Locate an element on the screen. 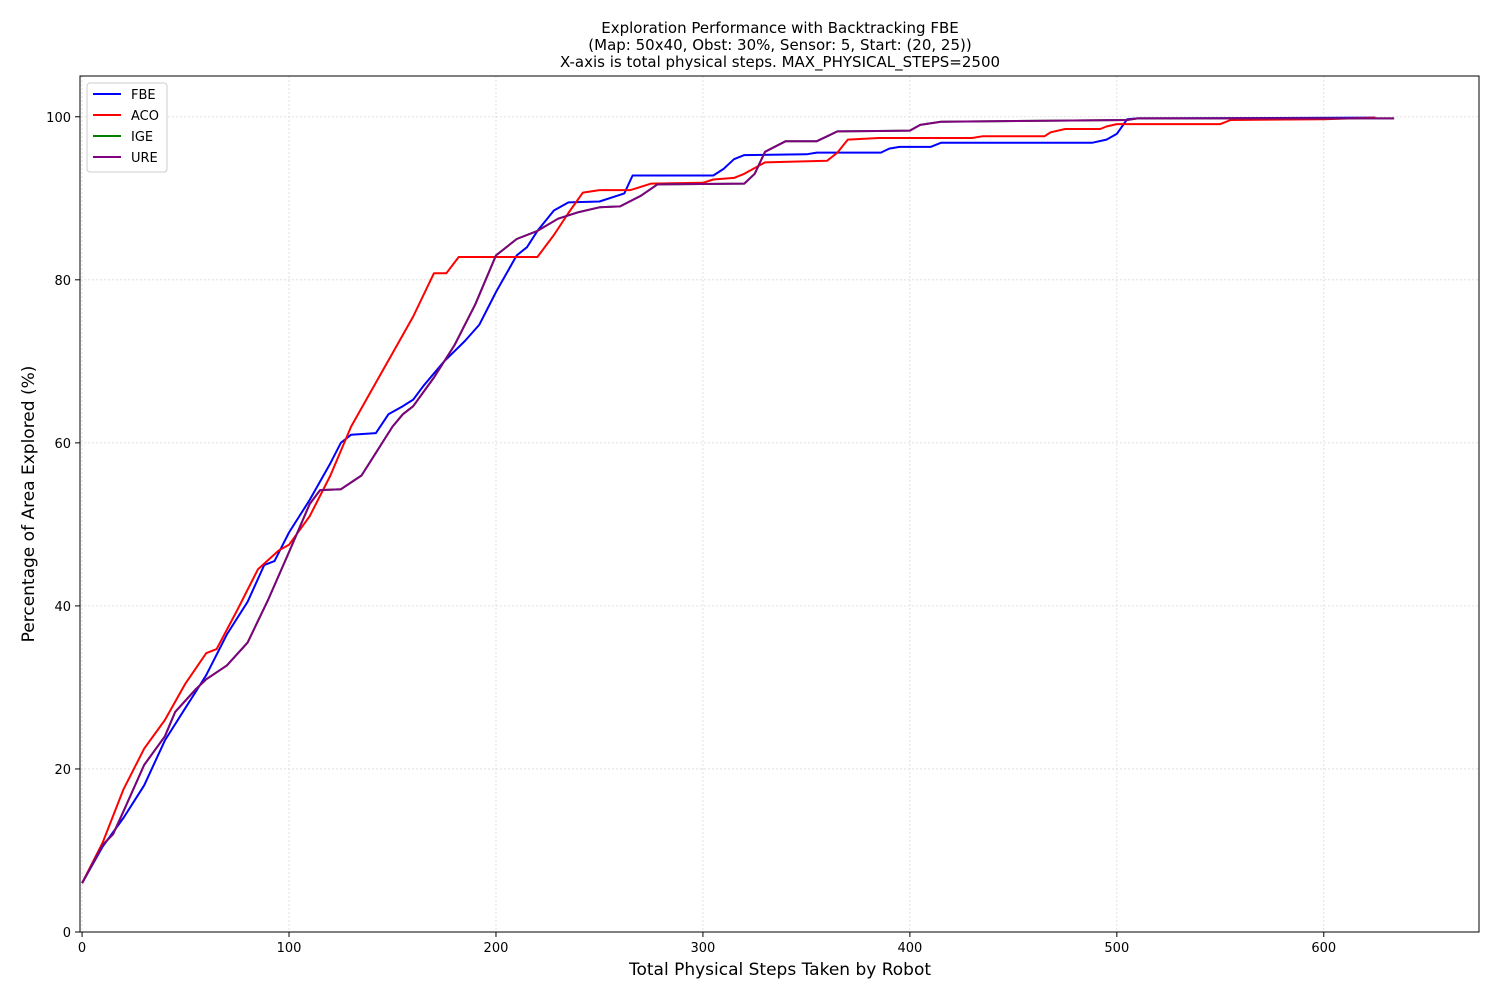 This screenshot has width=1500, height=1000. x-tick-label: 400 is located at coordinates (909, 948).